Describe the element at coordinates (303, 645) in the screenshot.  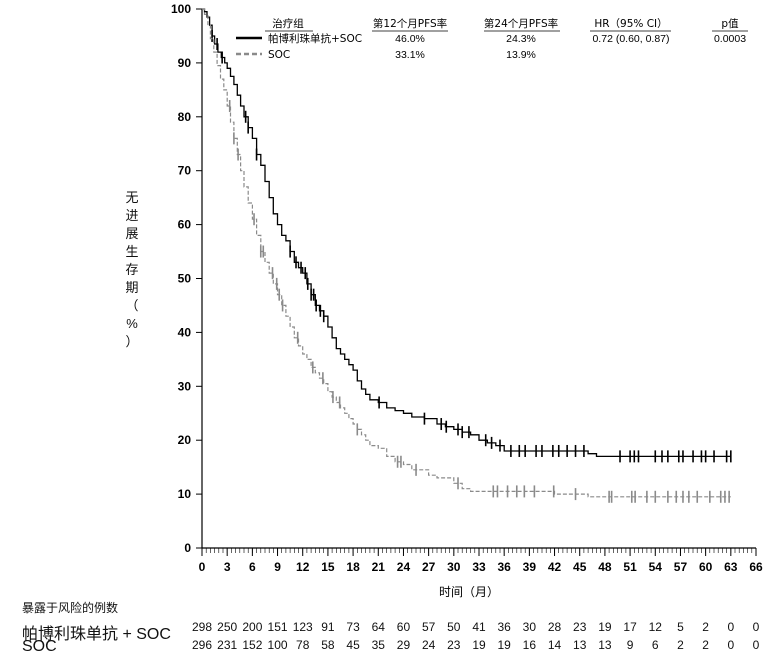
I see `risk-count: 78` at that location.